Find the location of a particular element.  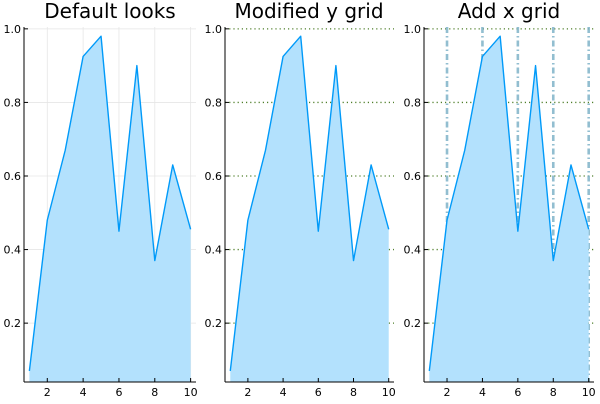

panel-title: Modified y grid is located at coordinates (308, 11).